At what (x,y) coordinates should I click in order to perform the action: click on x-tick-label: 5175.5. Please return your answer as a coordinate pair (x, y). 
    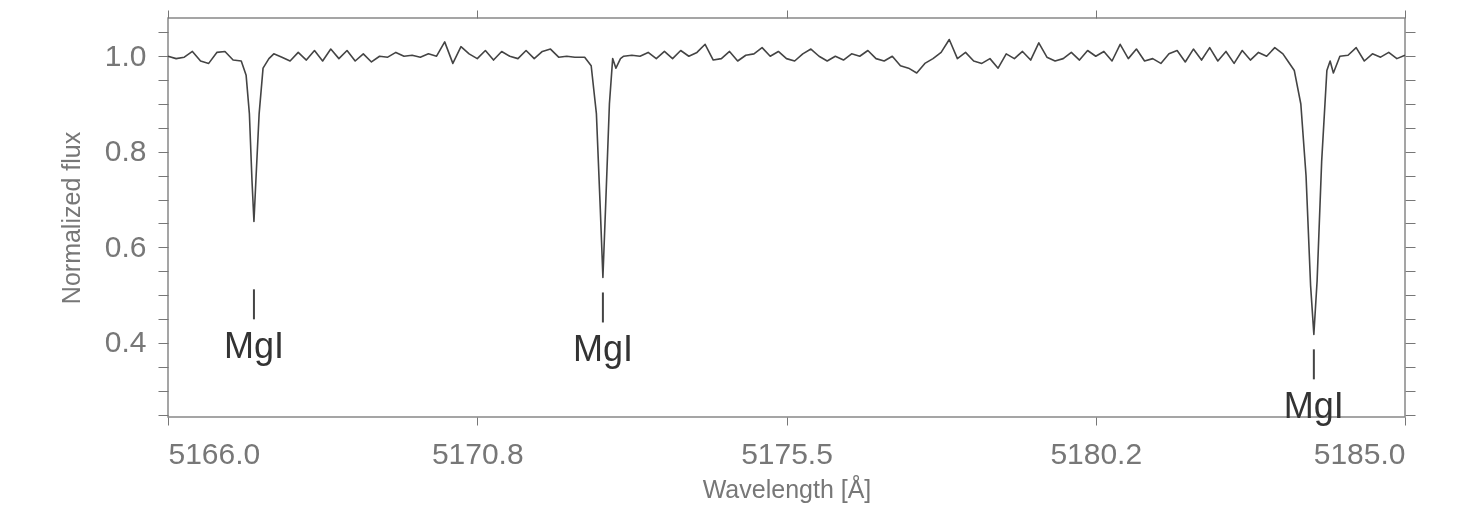
    Looking at the image, I should click on (787, 453).